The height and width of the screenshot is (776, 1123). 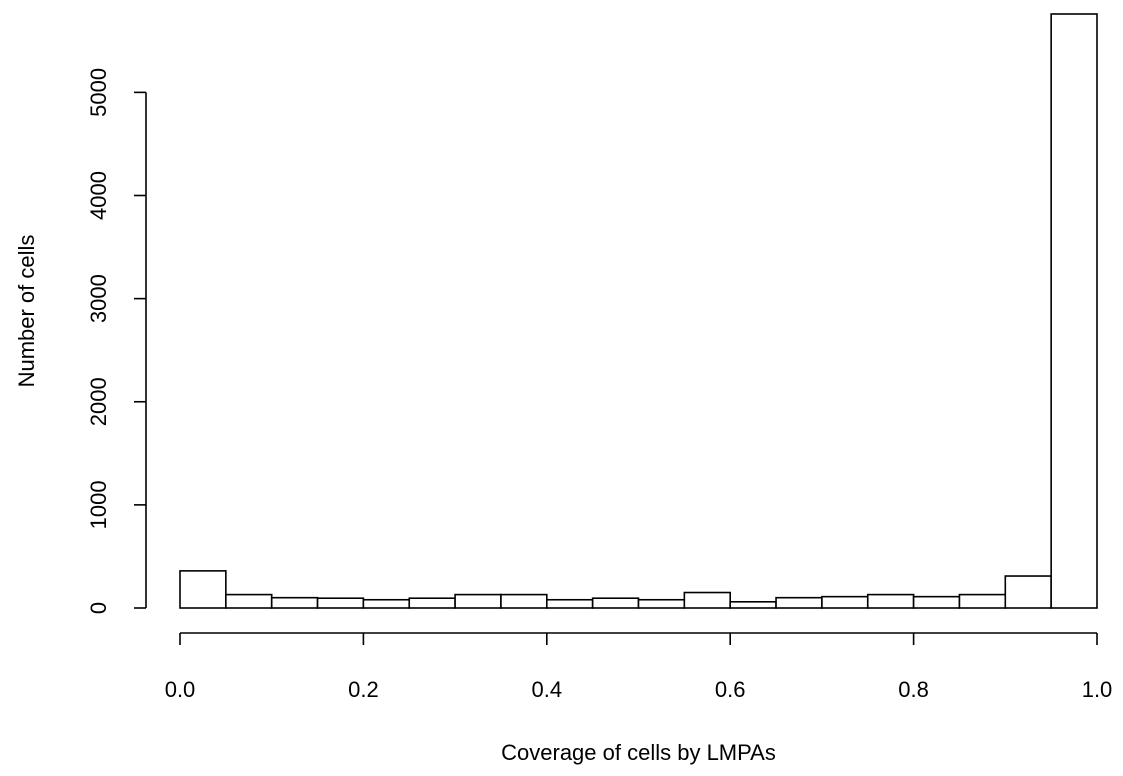 What do you see at coordinates (98, 195) in the screenshot?
I see `y-tick-label: 4000` at bounding box center [98, 195].